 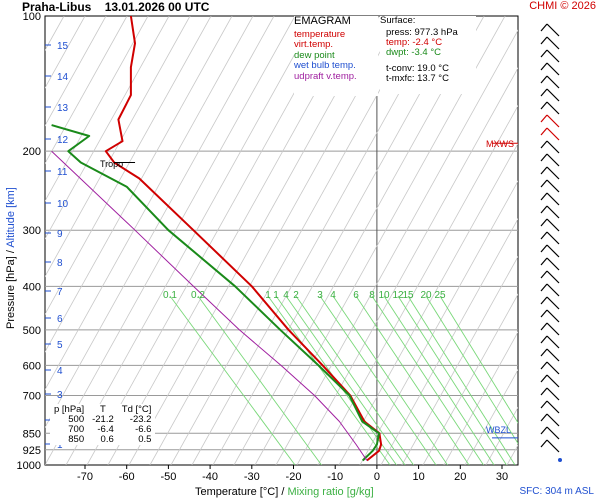 What do you see at coordinates (560, 460) in the screenshot?
I see `surface-wind-dot` at bounding box center [560, 460].